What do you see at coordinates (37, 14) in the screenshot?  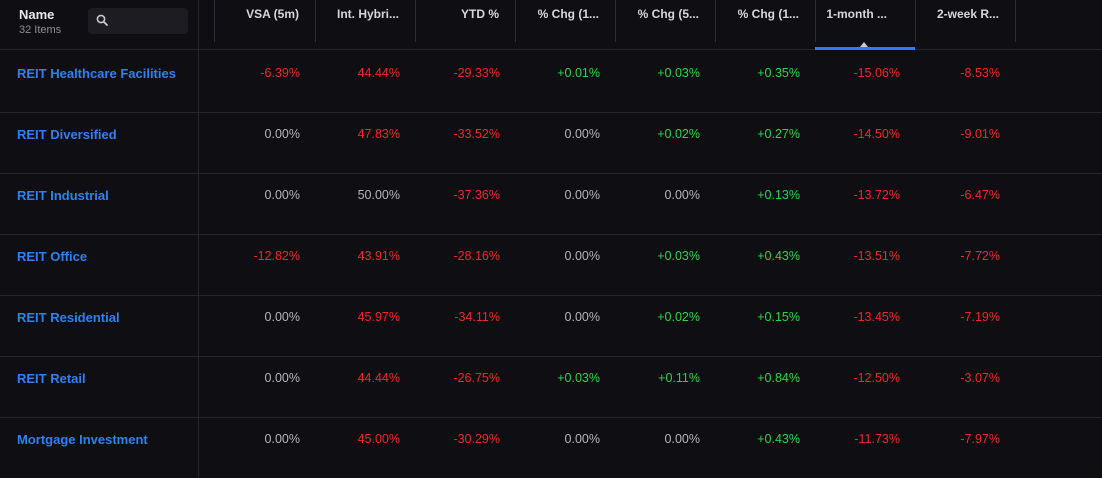 I see `name-column-title: Name` at bounding box center [37, 14].